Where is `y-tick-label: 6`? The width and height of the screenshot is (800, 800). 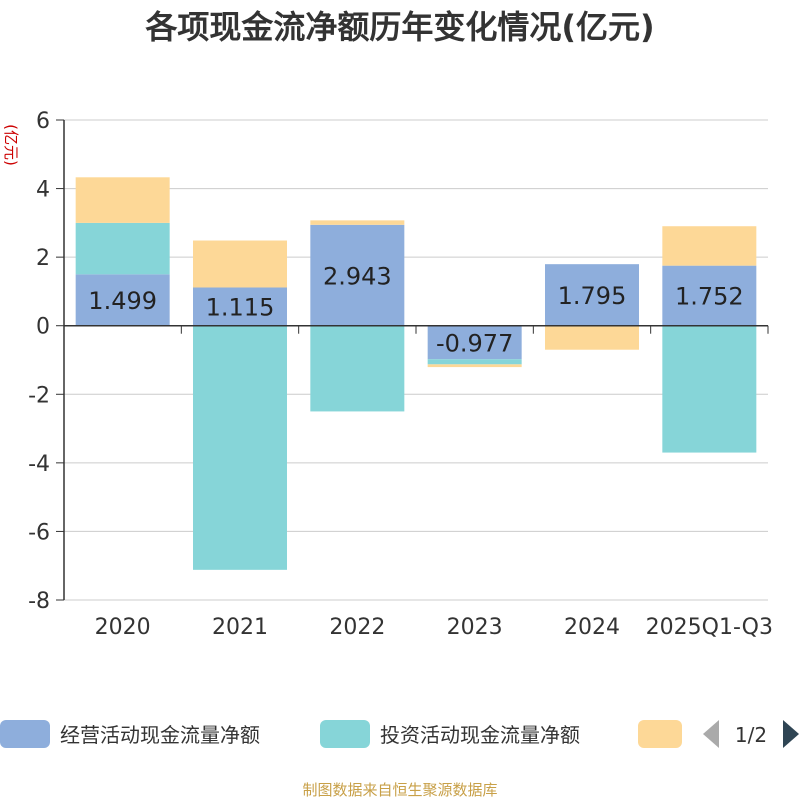
y-tick-label: 6 is located at coordinates (43, 121).